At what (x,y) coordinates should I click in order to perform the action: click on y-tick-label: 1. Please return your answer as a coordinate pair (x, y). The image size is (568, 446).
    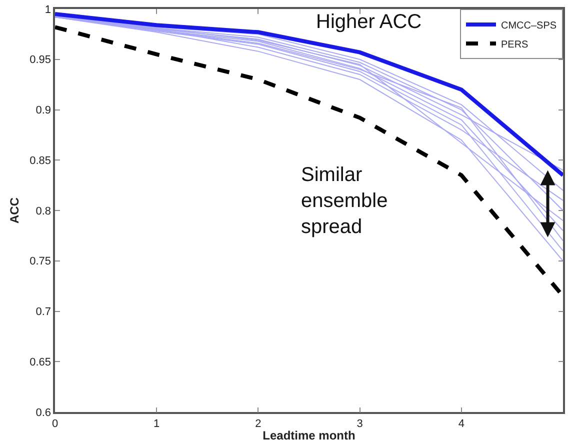
    Looking at the image, I should click on (48, 10).